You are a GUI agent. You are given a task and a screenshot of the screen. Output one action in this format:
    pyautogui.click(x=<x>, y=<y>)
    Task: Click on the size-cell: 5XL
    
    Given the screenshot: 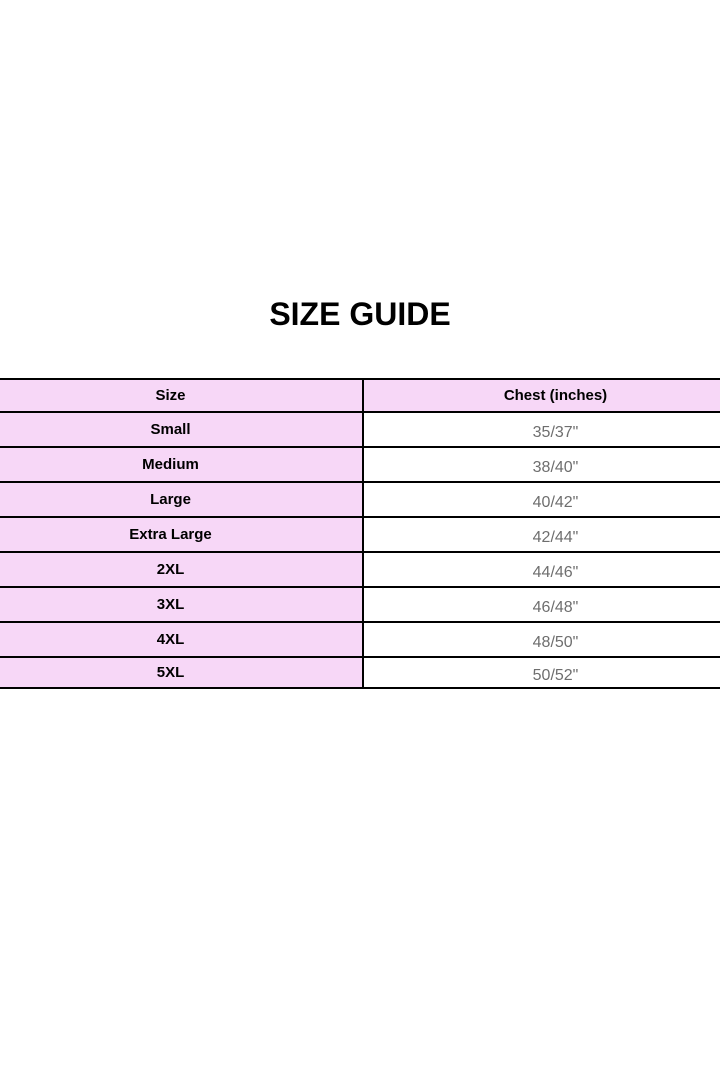 What is the action you would take?
    pyautogui.click(x=182, y=672)
    